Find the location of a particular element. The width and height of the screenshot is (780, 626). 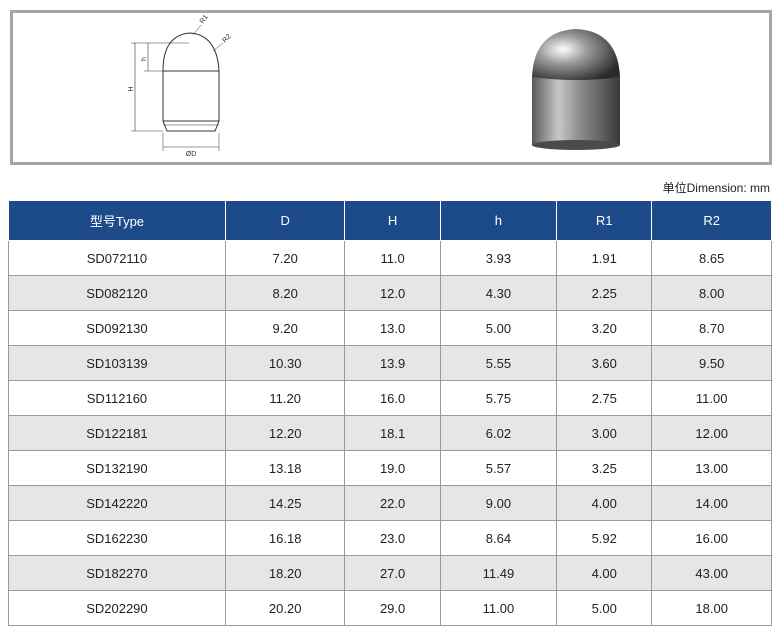

table-cell: 10.30 is located at coordinates (285, 363).